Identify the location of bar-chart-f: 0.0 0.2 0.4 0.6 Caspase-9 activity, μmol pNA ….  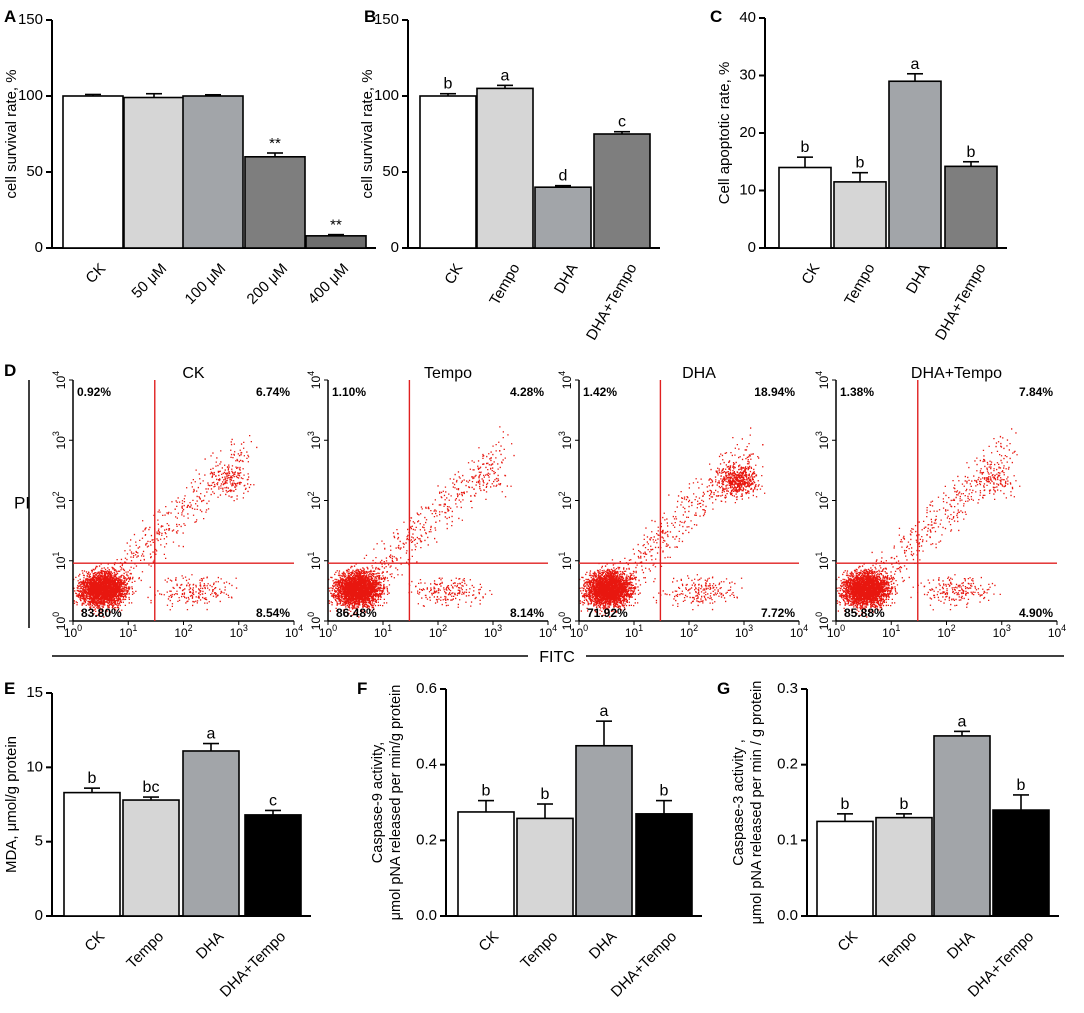
(536, 840).